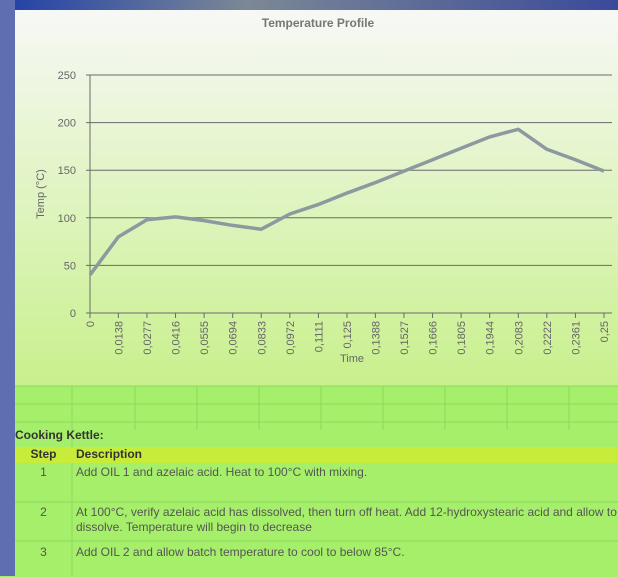  Describe the element at coordinates (291, 338) in the screenshot. I see `x-tick-label: 0,0972` at that location.